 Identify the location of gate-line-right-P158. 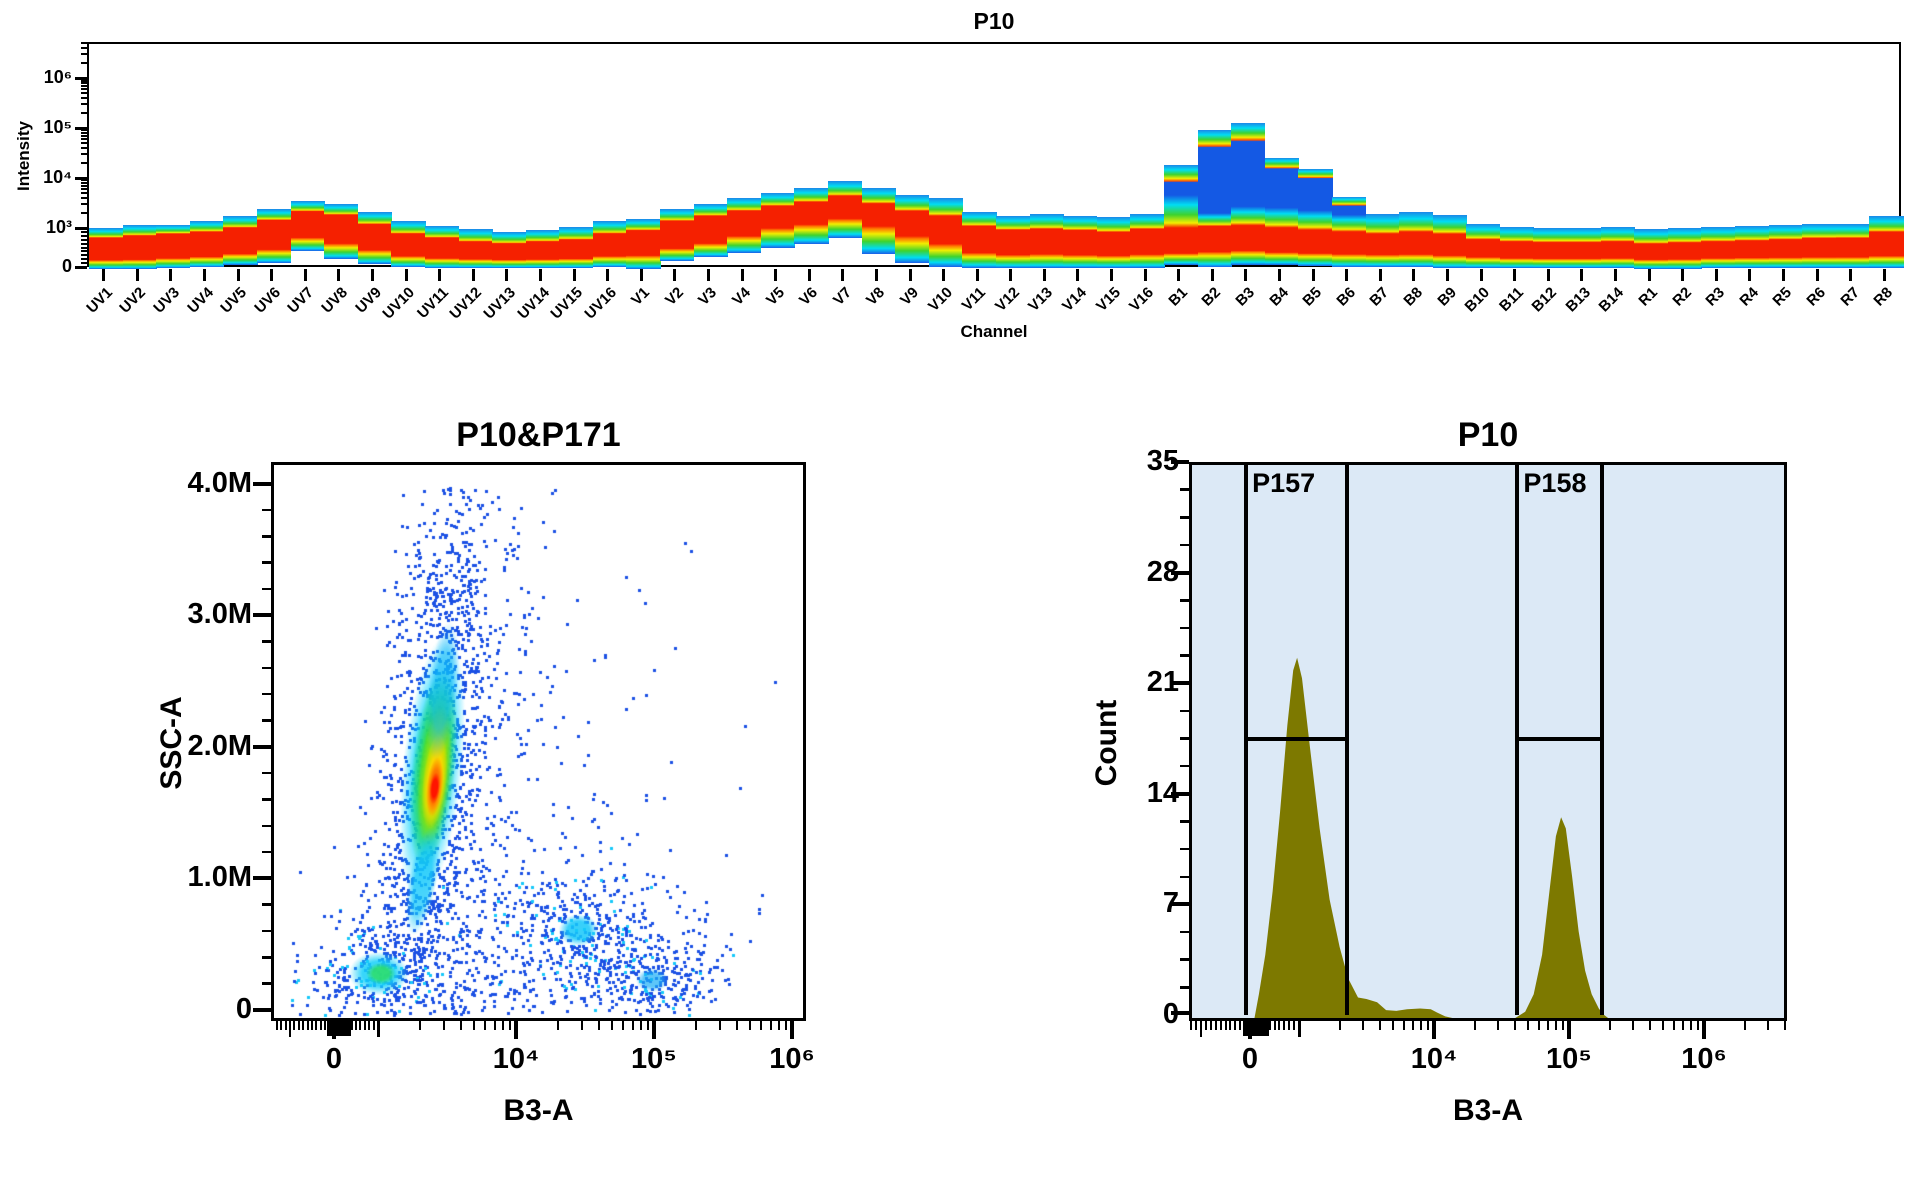
(1601, 738).